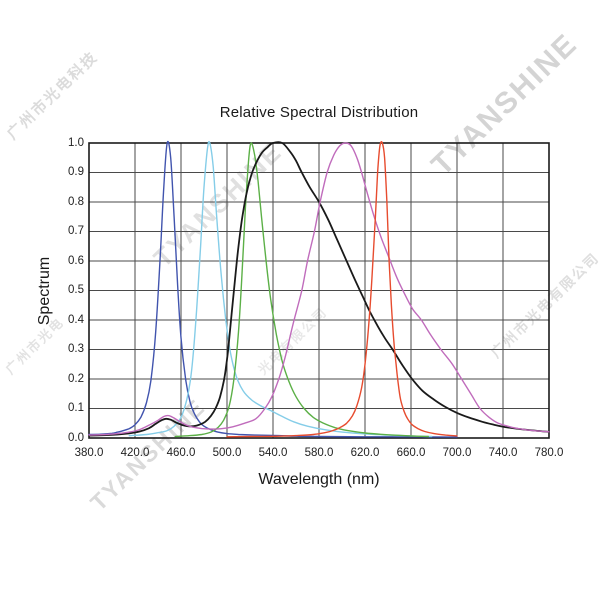 Image resolution: width=600 pixels, height=600 pixels. What do you see at coordinates (76, 201) in the screenshot?
I see `y-tick: 0.8` at bounding box center [76, 201].